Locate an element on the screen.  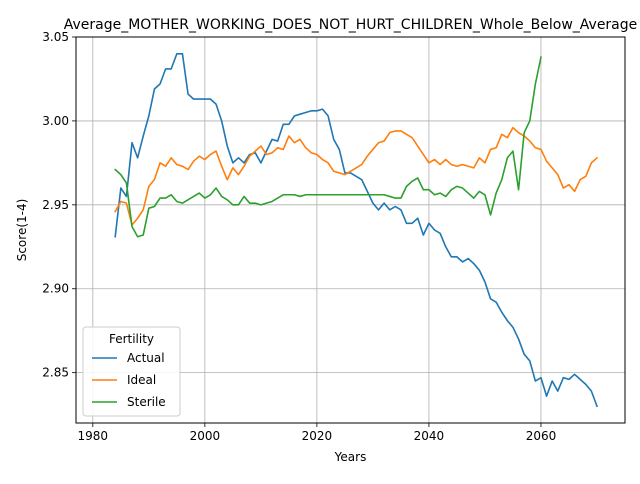
y-tick-label: 3.00 is located at coordinates (55, 121).